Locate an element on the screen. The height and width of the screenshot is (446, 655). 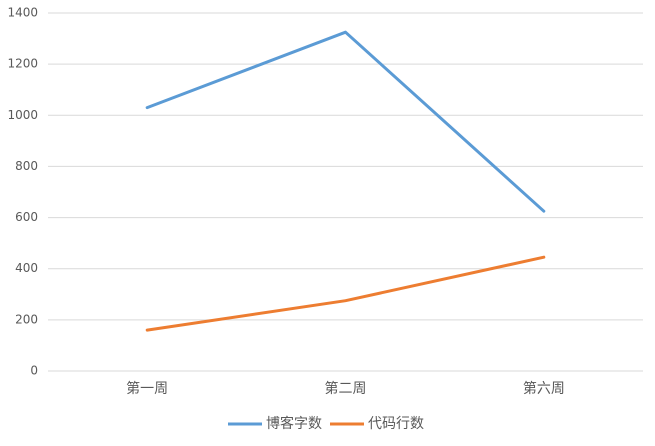
x-tick-label: 第一周 is located at coordinates (147, 388).